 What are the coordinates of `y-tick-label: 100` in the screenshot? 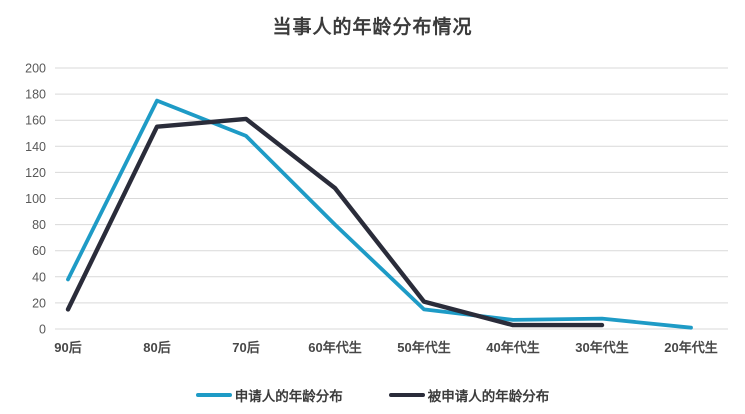 It's located at (35, 199).